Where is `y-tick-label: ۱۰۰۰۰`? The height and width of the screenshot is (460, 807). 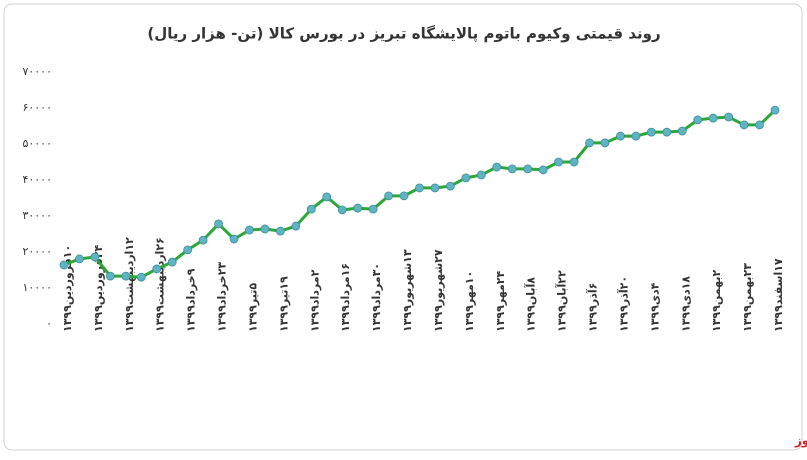
y-tick-label: ۱۰۰۰۰ is located at coordinates (37, 287).